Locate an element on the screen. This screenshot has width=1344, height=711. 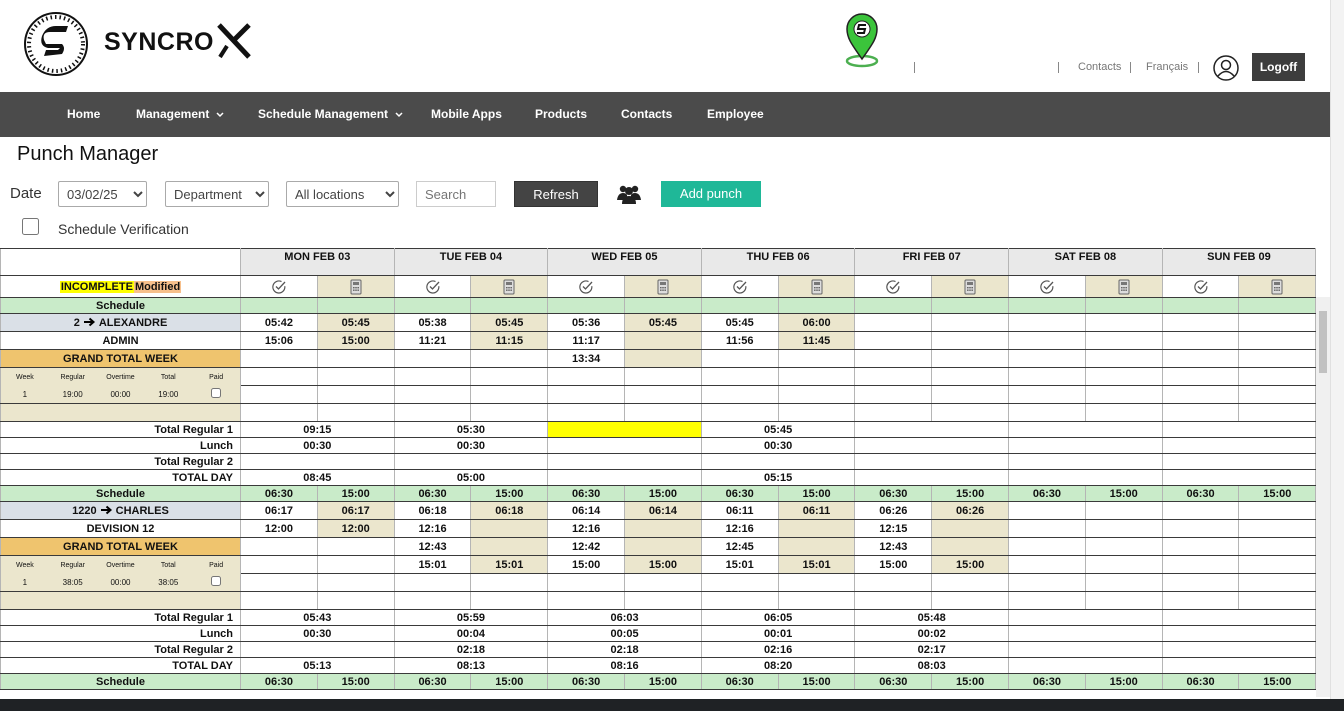
nav-item: Employee is located at coordinates (735, 114).